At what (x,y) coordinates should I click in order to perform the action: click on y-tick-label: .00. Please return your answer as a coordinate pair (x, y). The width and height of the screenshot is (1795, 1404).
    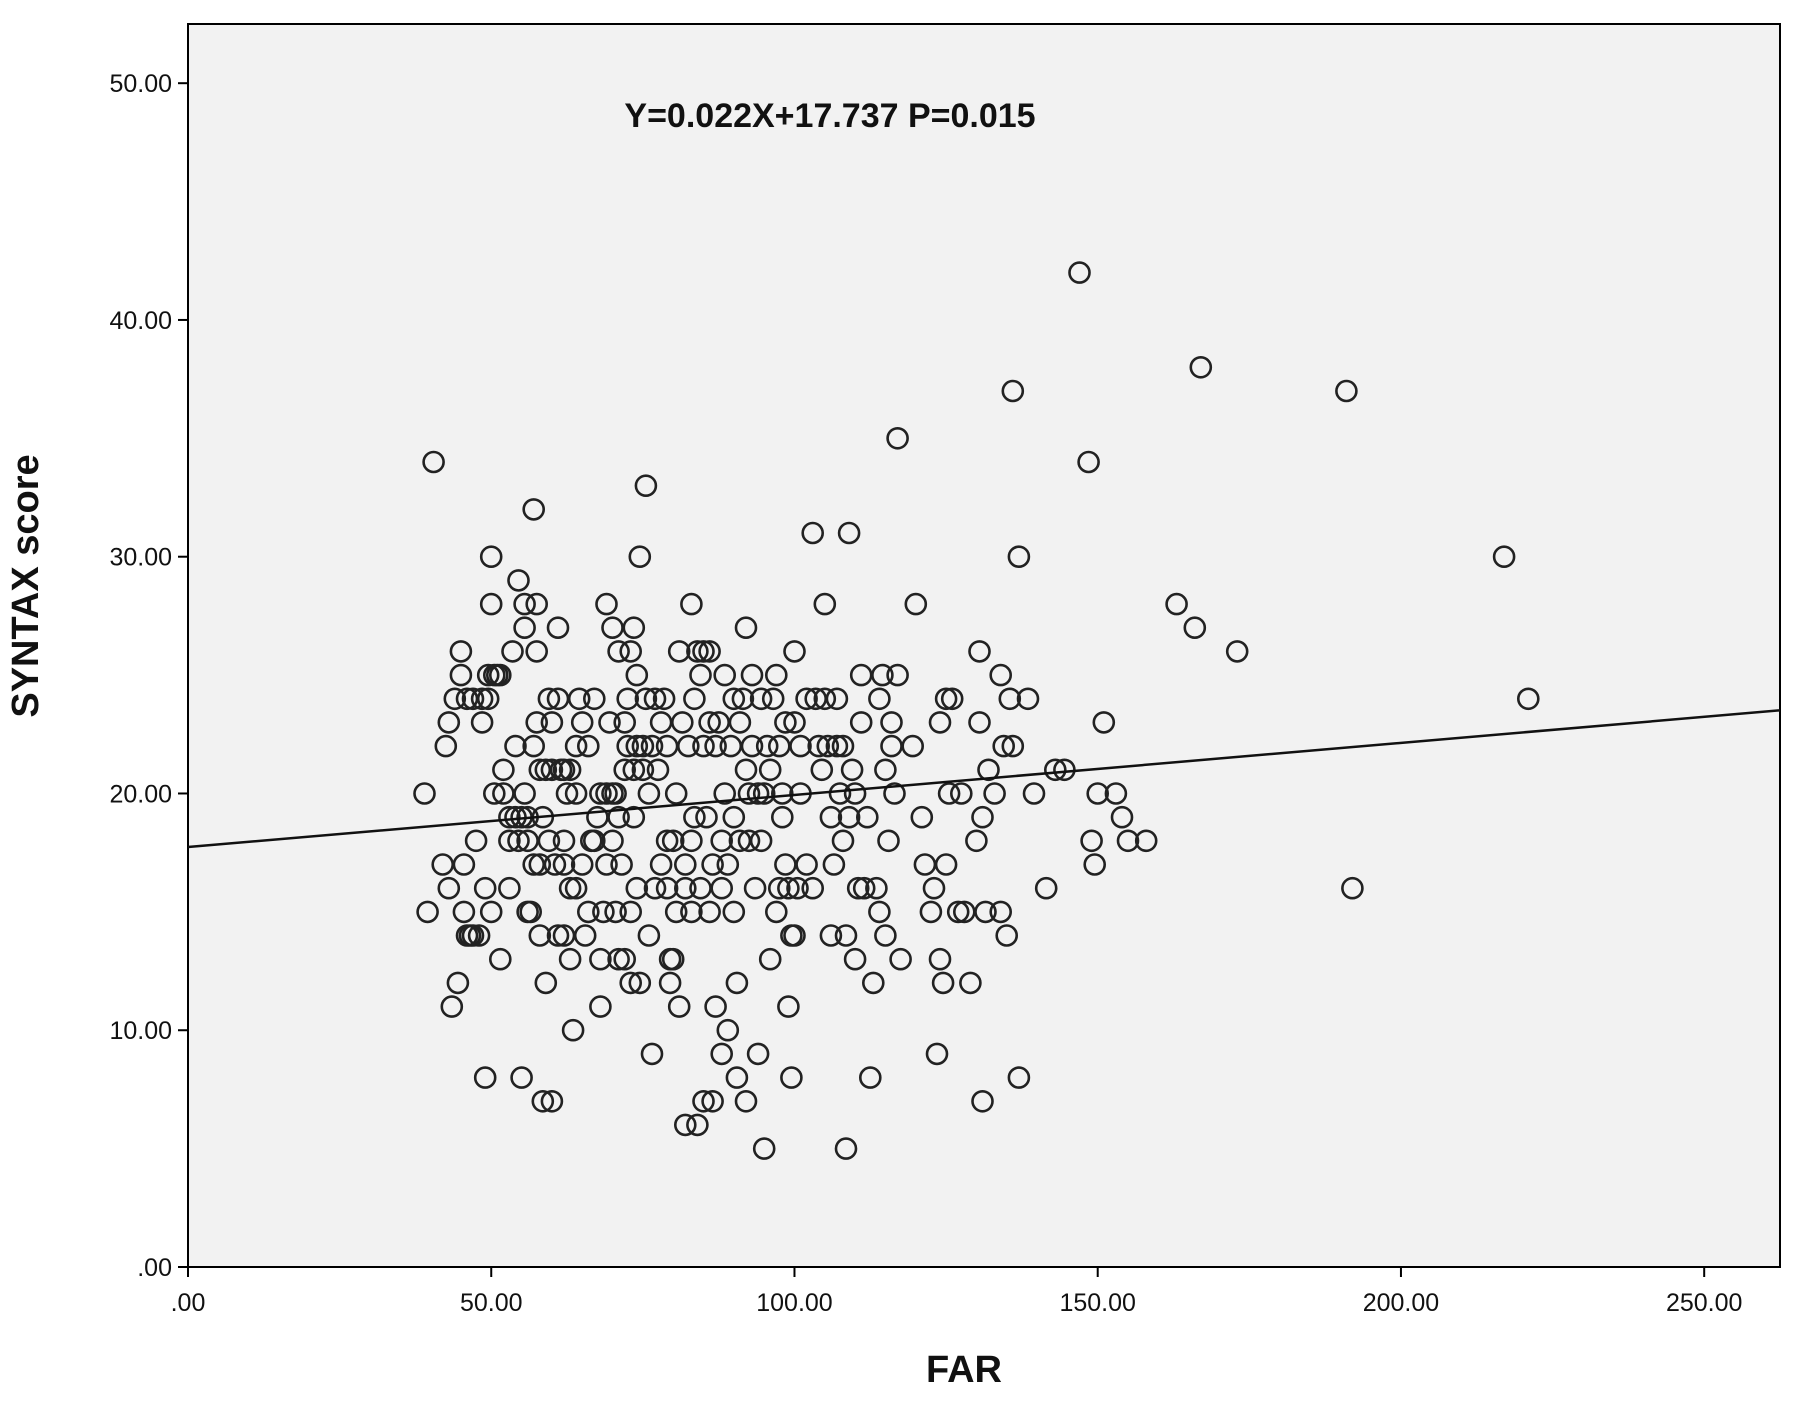
    Looking at the image, I should click on (154, 1268).